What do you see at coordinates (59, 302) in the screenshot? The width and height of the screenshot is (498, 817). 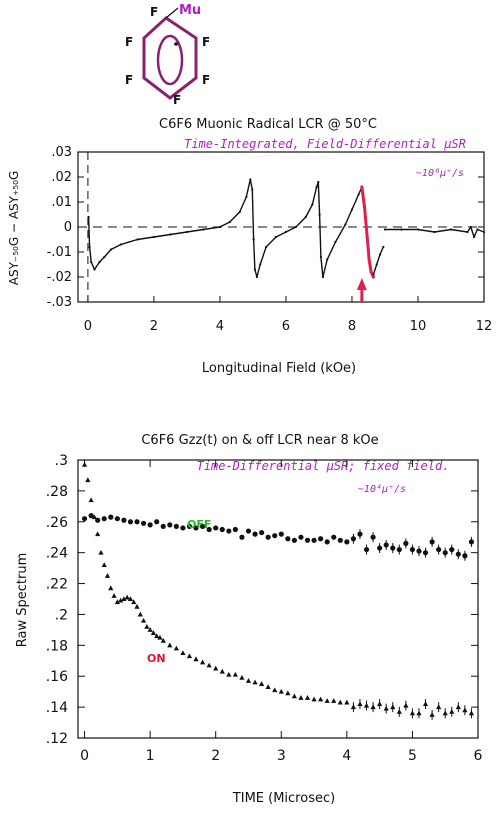 I see `y-tick-label: -.03` at bounding box center [59, 302].